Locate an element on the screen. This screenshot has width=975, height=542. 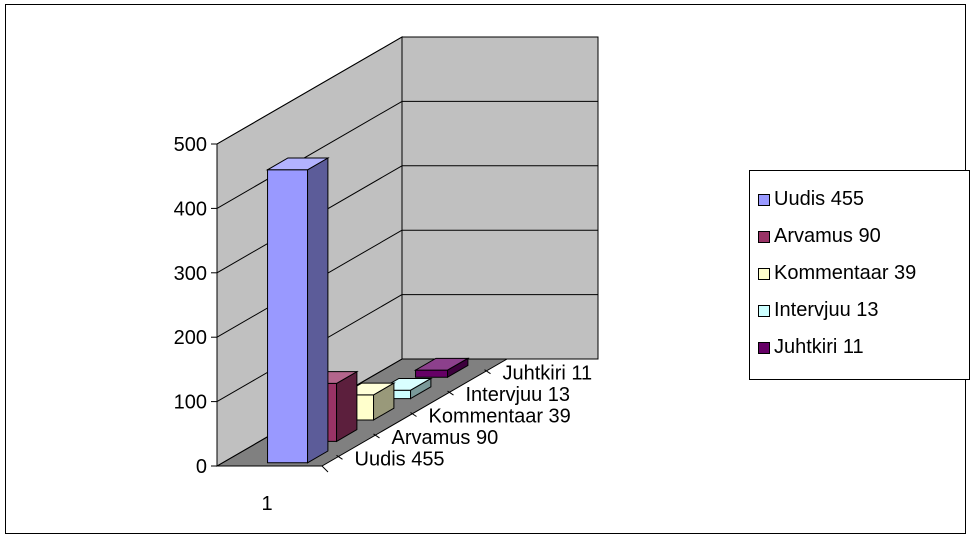
legend-label: Juhtkiri 11 is located at coordinates (819, 347).